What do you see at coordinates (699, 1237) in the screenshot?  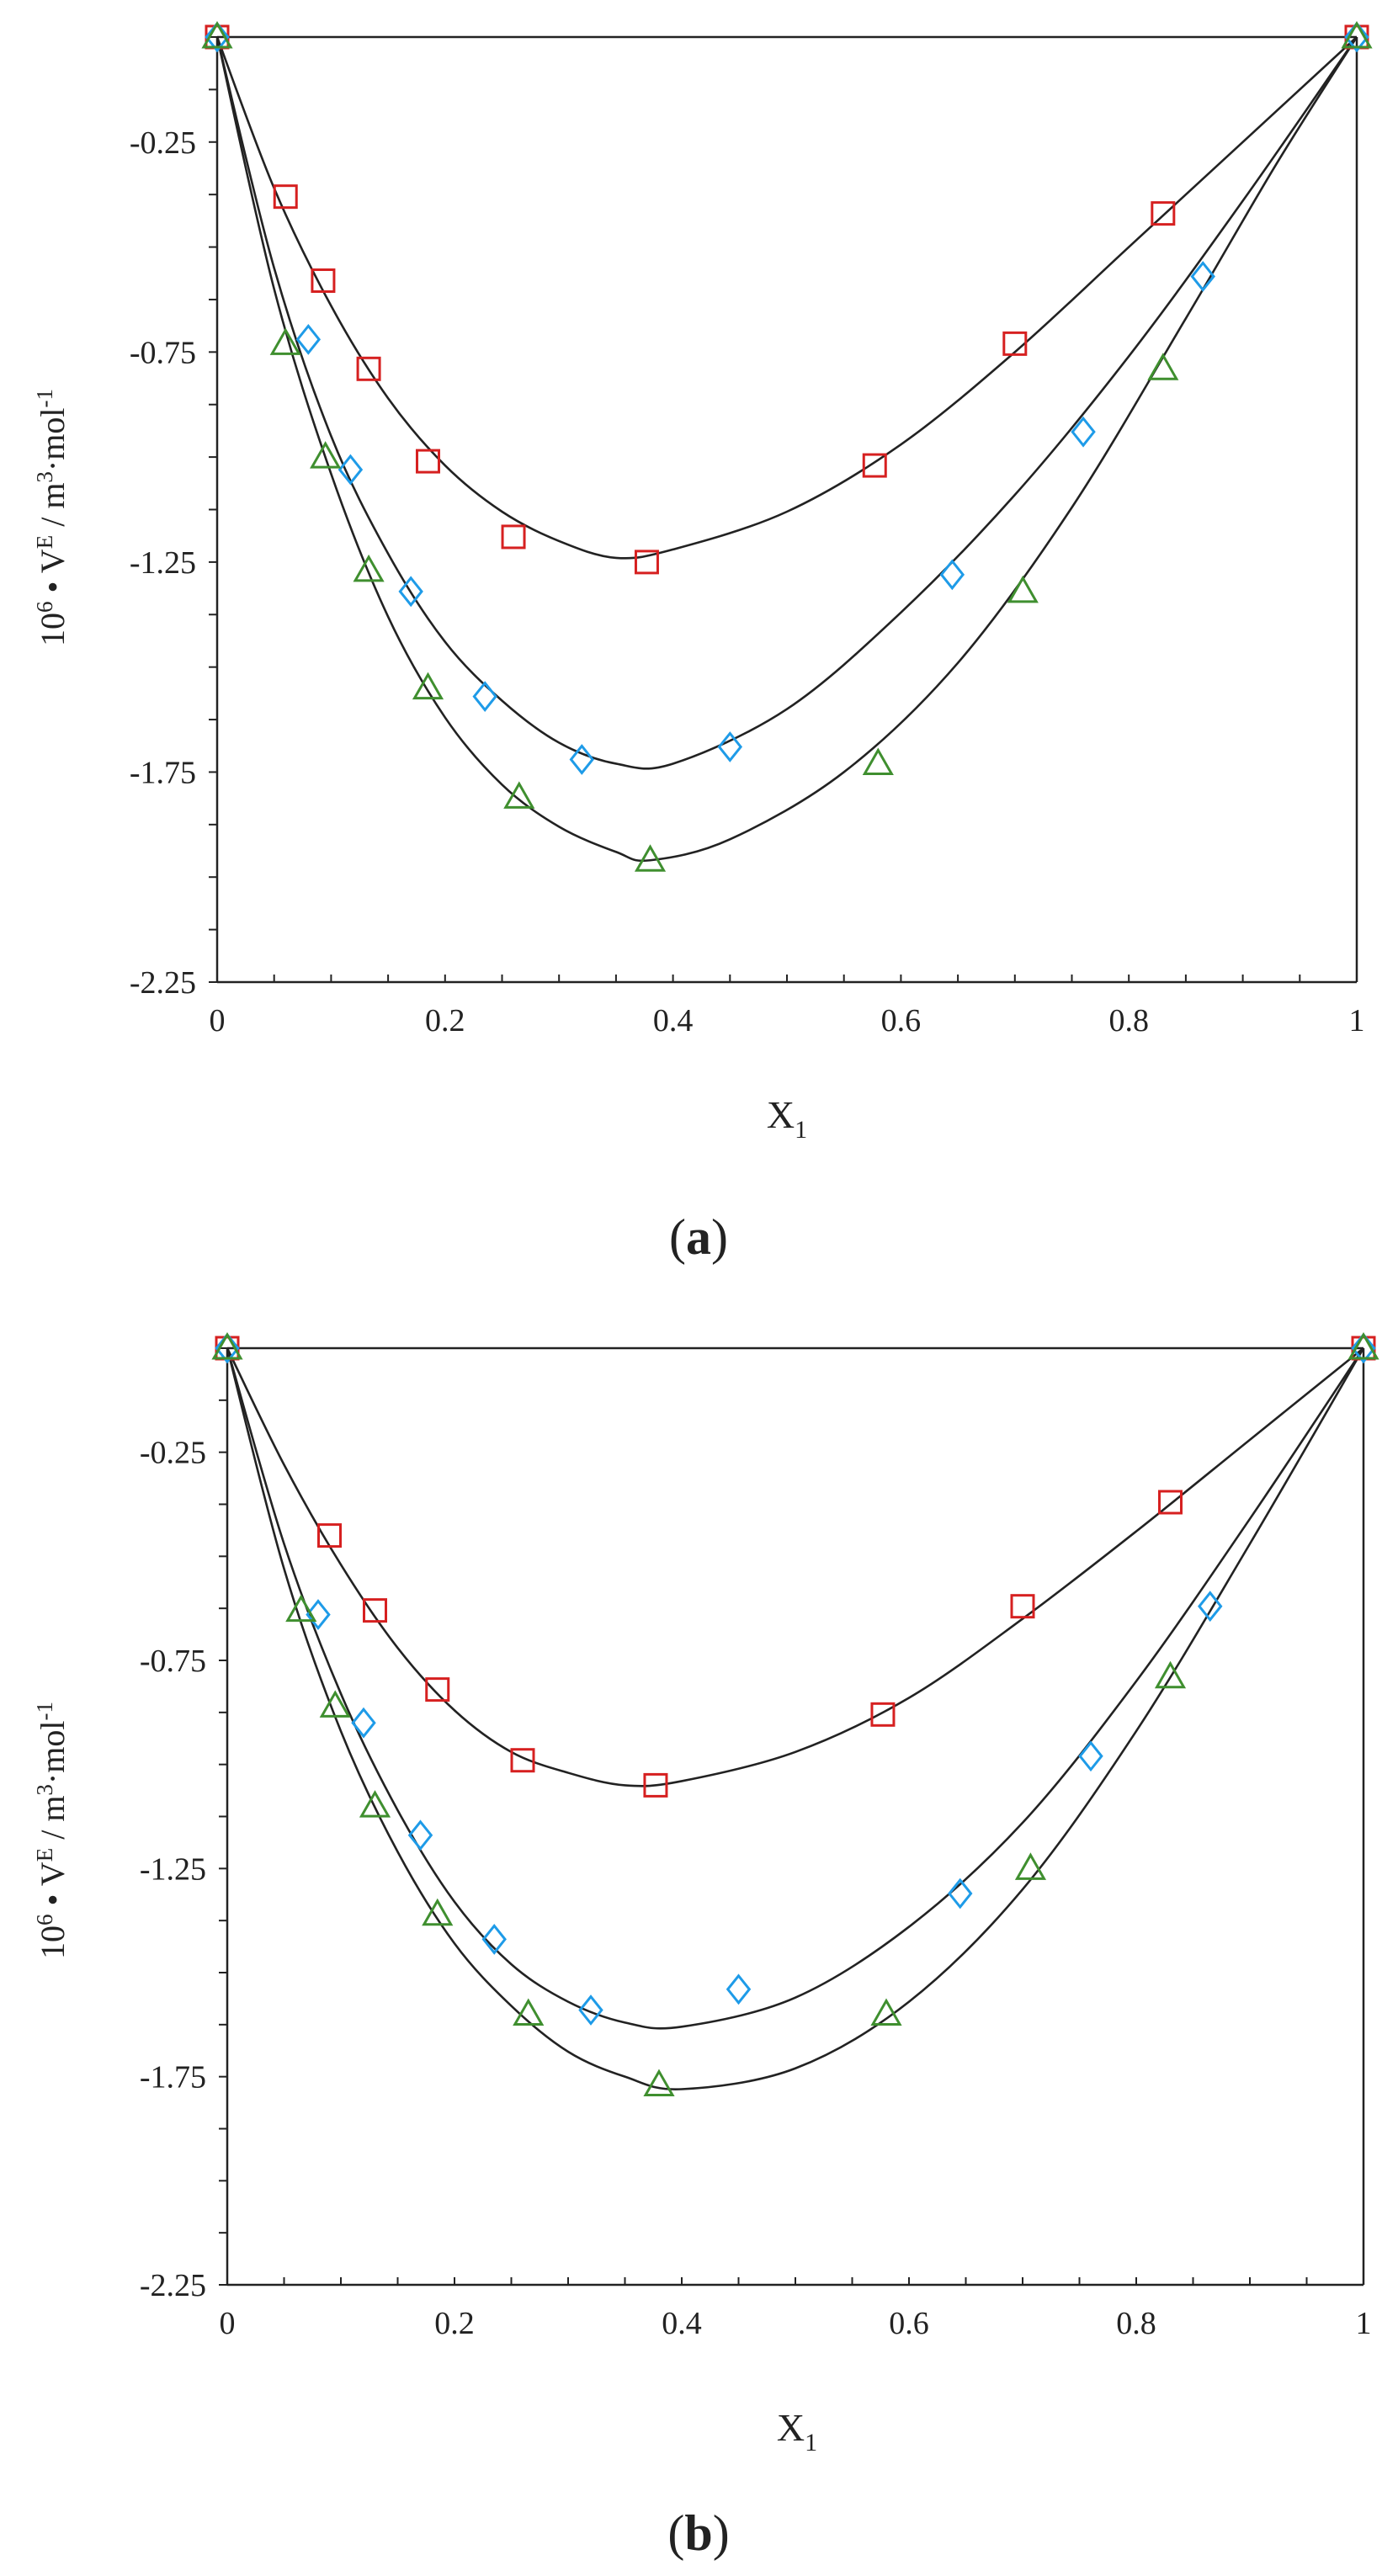 I see `panel-label-a: (a)` at bounding box center [699, 1237].